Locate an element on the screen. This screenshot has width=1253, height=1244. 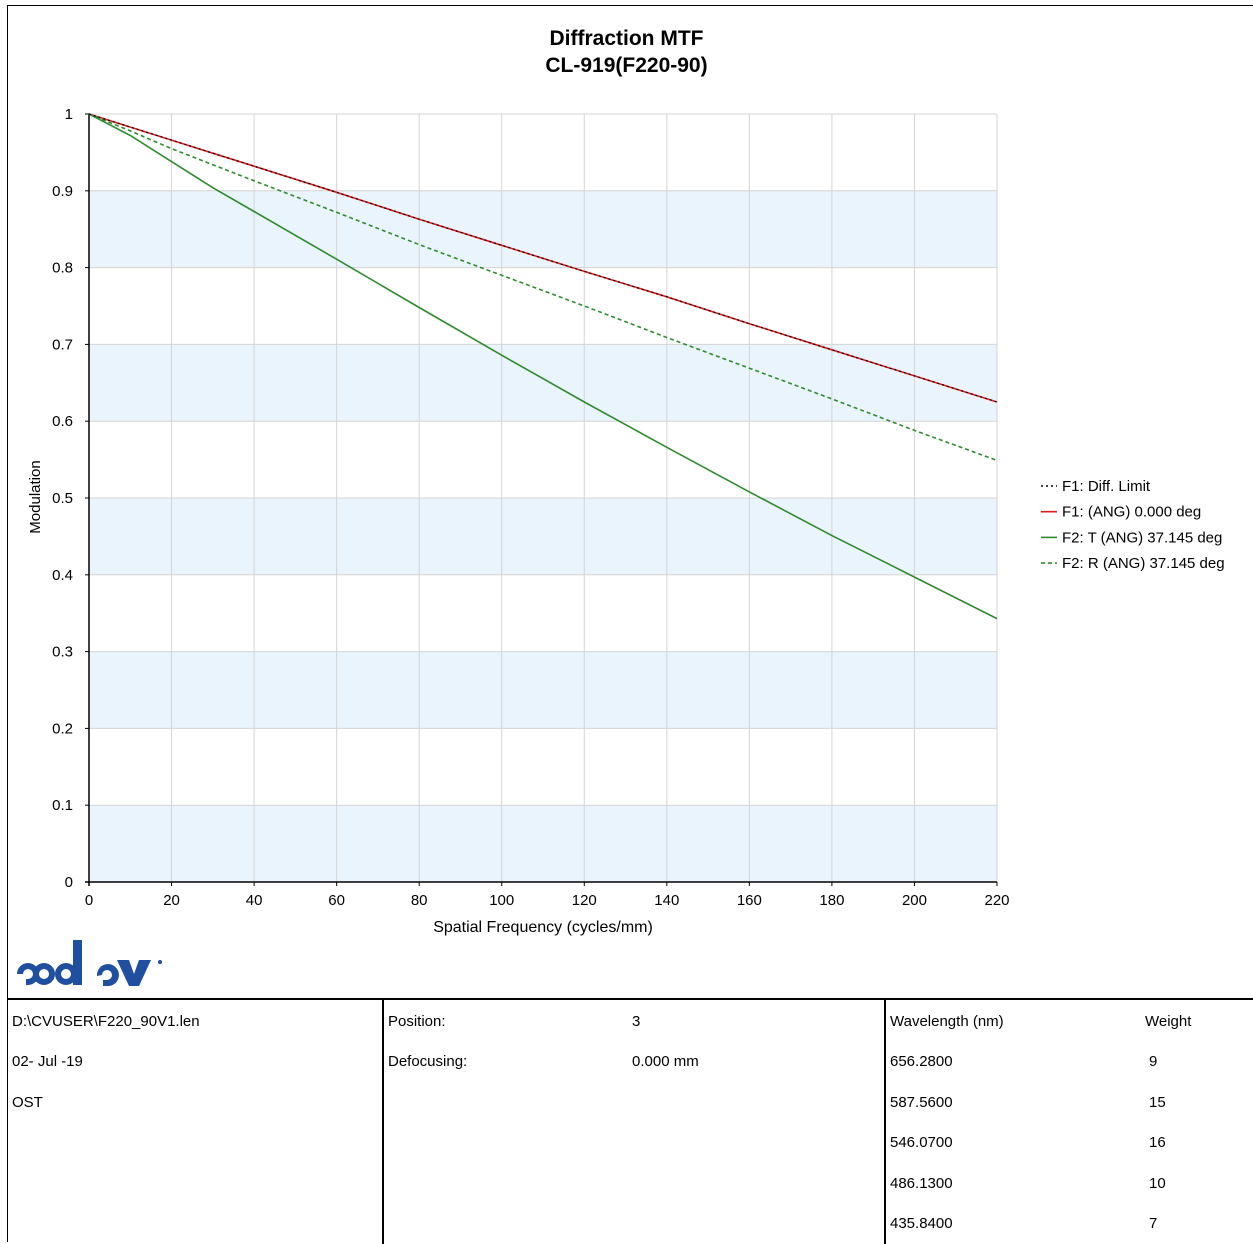
legend-label: F1: Diff. Limit is located at coordinates (1106, 486).